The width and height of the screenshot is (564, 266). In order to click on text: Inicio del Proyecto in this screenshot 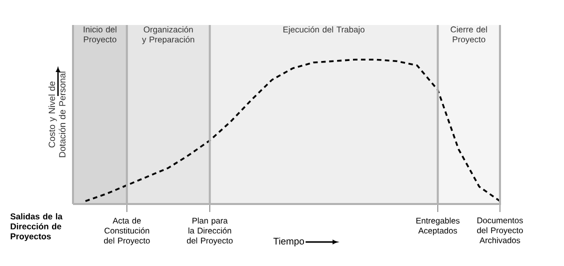, I will do `click(100, 35)`.